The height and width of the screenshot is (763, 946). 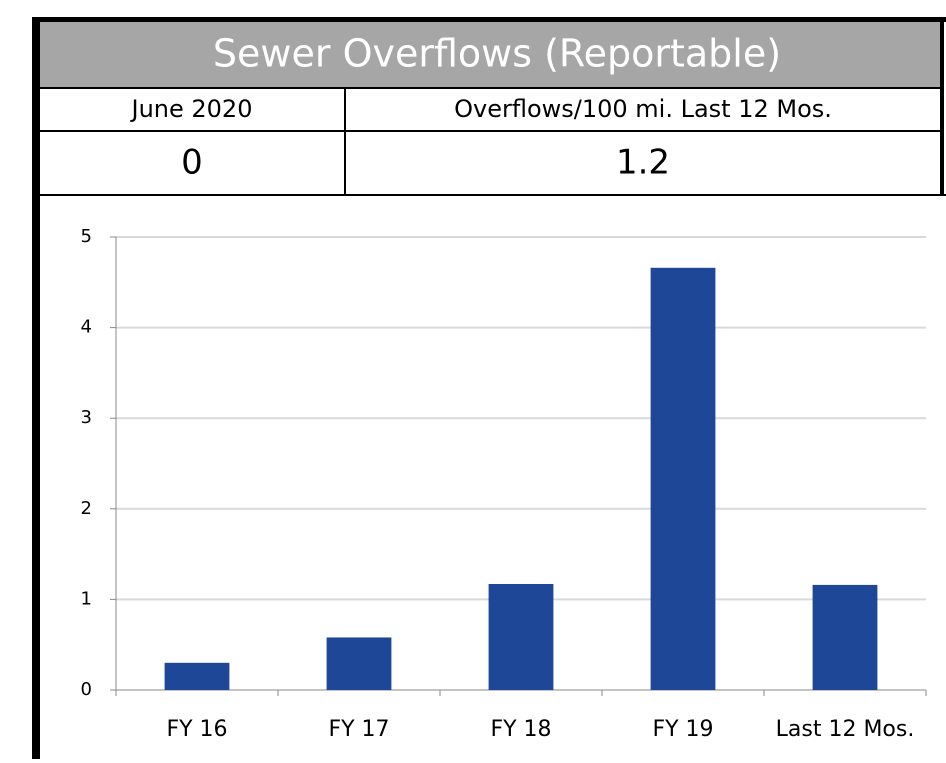 I want to click on column-header: Overflows/100 mi. Last 12 Mos., so click(x=643, y=109).